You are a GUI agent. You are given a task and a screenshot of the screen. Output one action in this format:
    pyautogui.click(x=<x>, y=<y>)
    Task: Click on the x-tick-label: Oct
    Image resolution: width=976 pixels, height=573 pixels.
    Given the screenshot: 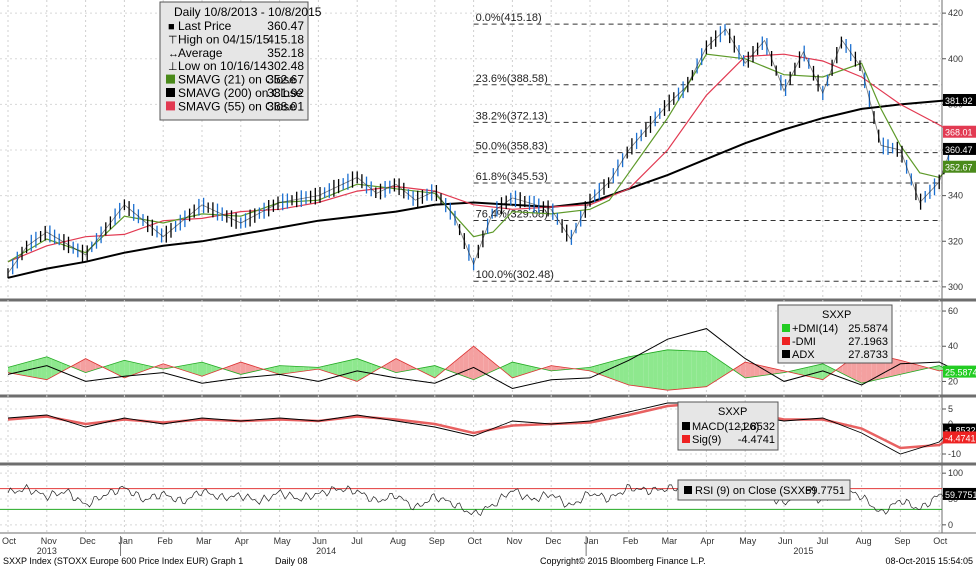 What is the action you would take?
    pyautogui.click(x=9, y=541)
    